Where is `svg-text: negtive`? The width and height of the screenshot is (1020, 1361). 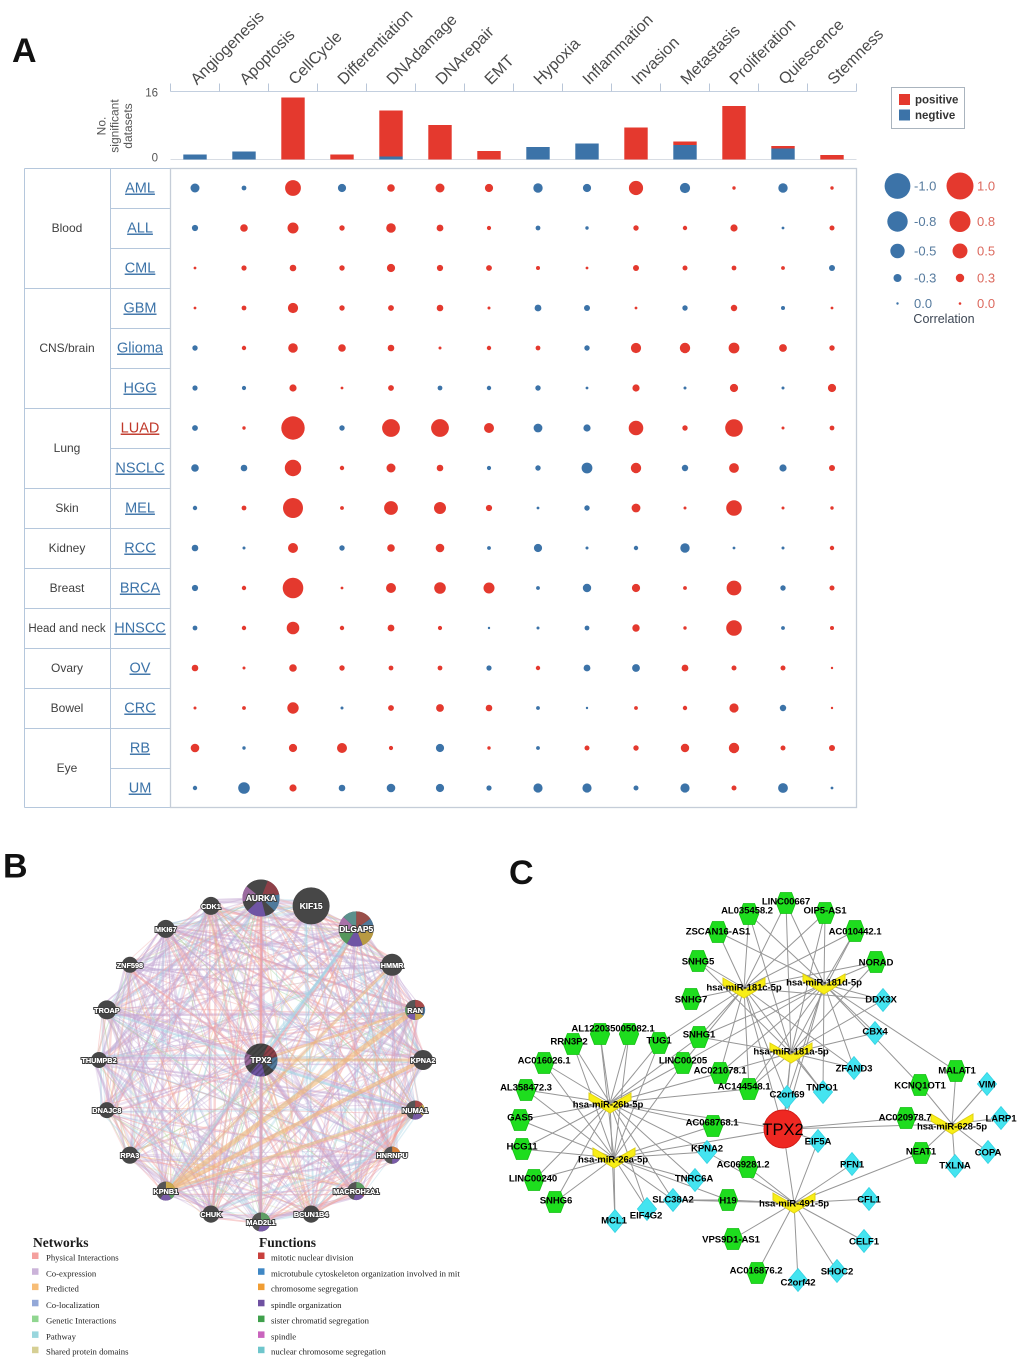 svg-text: negtive is located at coordinates (935, 116).